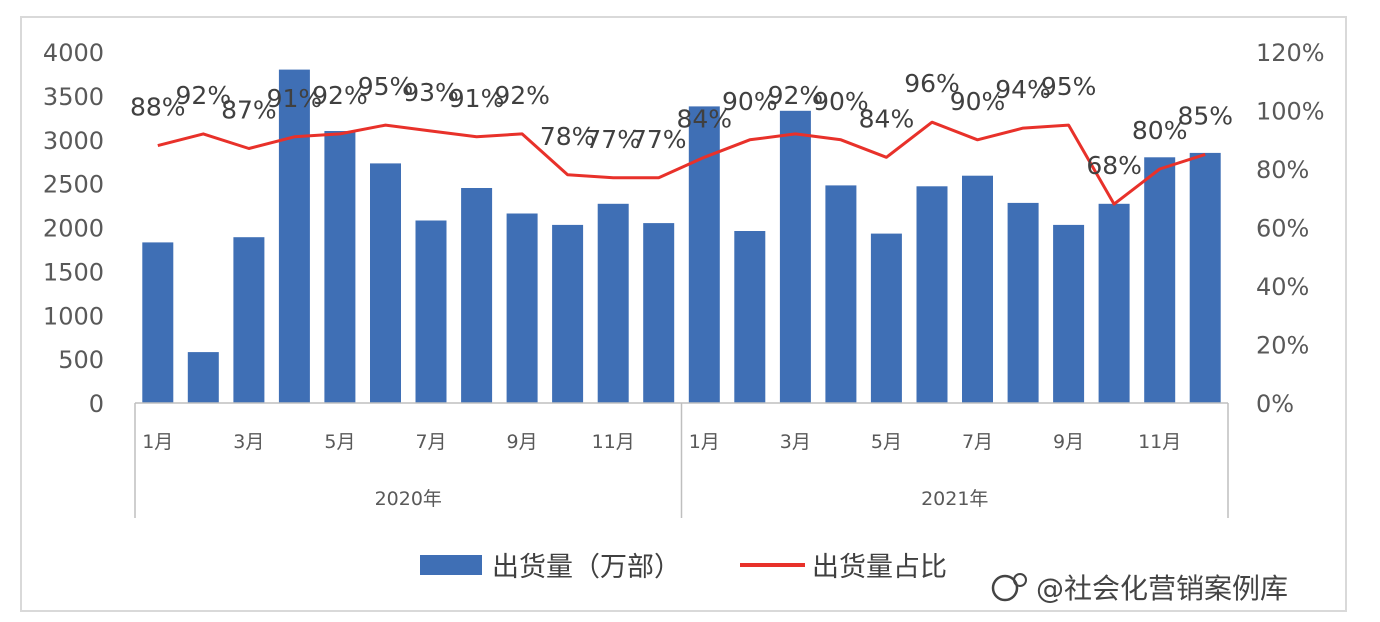 The image size is (1380, 622). I want to click on line-path, so click(681, 163).